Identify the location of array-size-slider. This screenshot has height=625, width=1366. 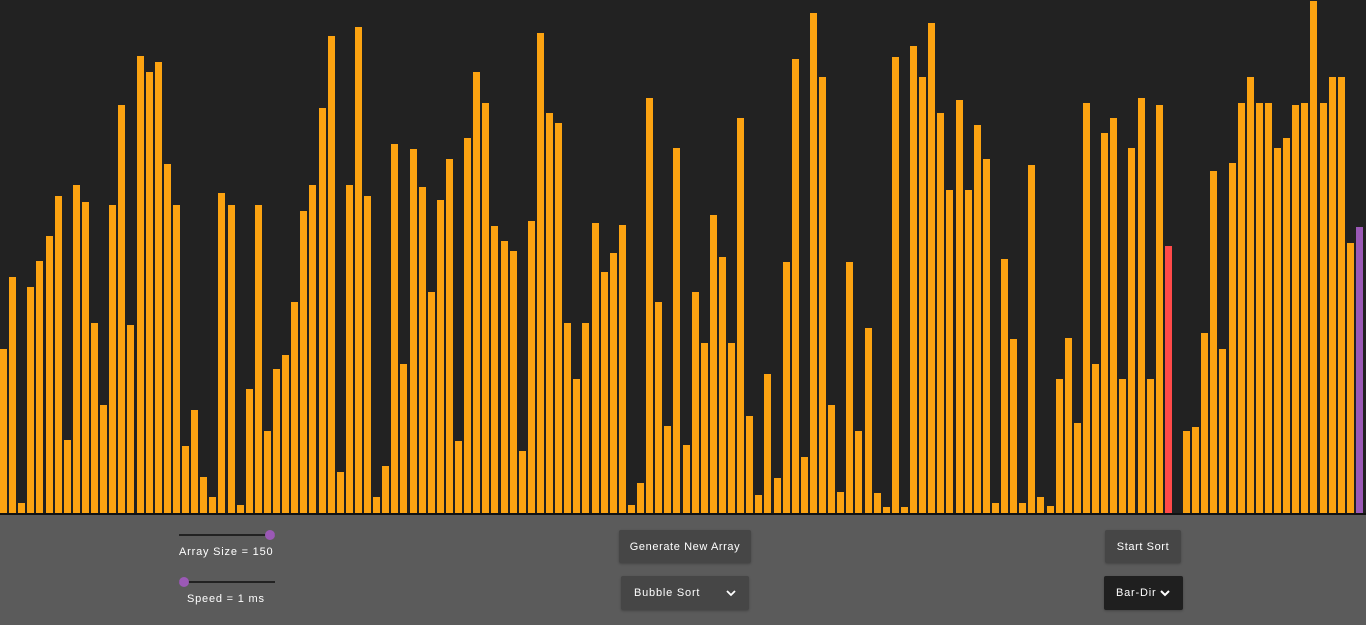
(228, 535).